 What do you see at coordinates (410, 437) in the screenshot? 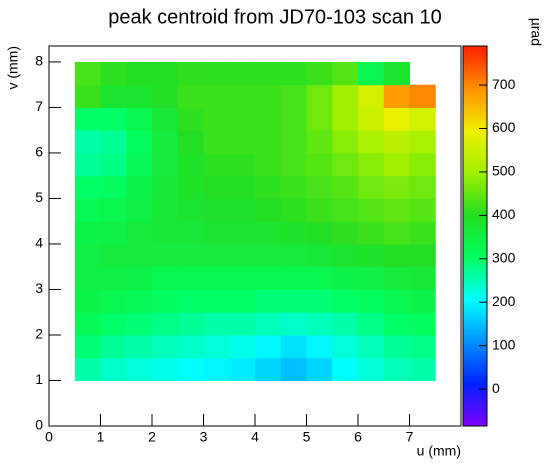
I see `x-tick-label: 7` at bounding box center [410, 437].